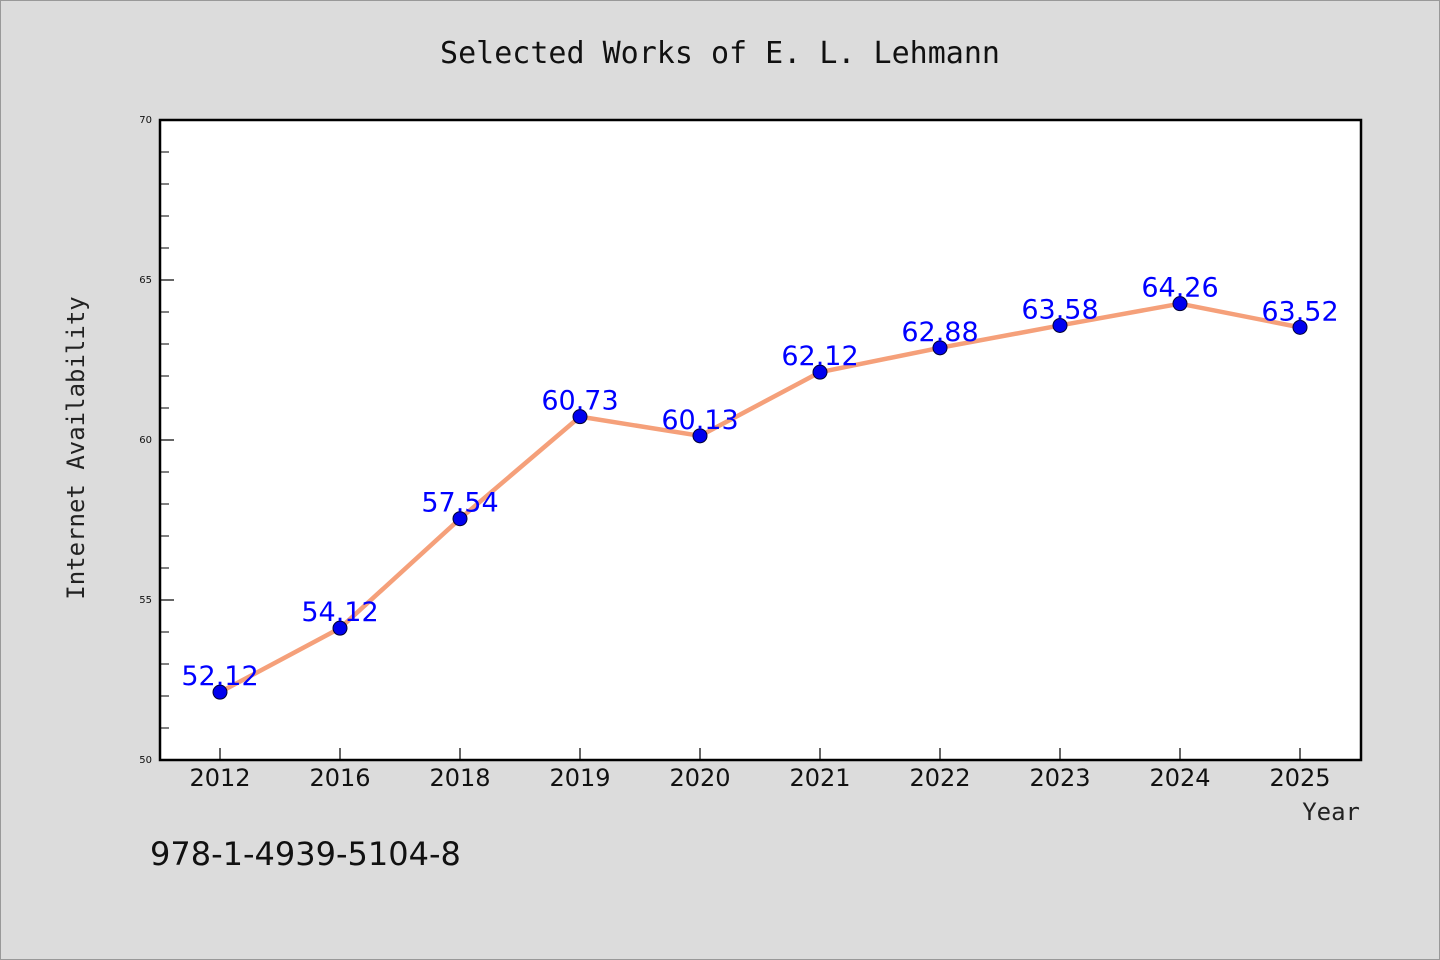  I want to click on x-tick-label: 2024, so click(1179, 778).